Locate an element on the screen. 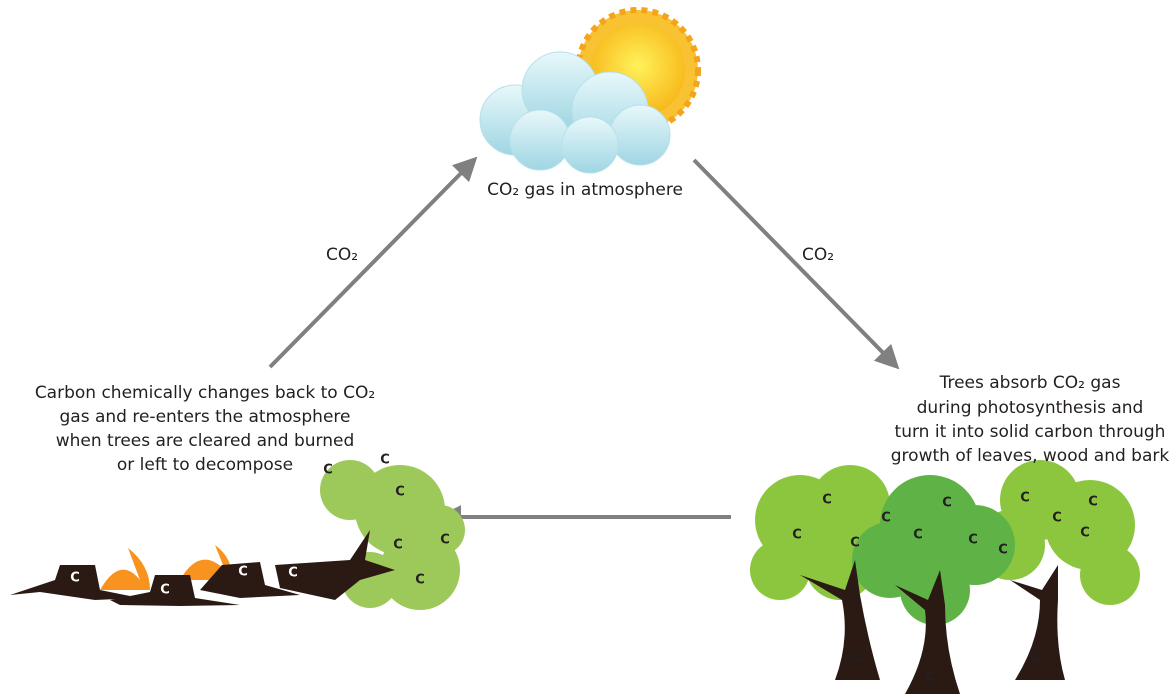 This screenshot has width=1170, height=694. node-label: gas and re-enters the atmosphere is located at coordinates (205, 417).